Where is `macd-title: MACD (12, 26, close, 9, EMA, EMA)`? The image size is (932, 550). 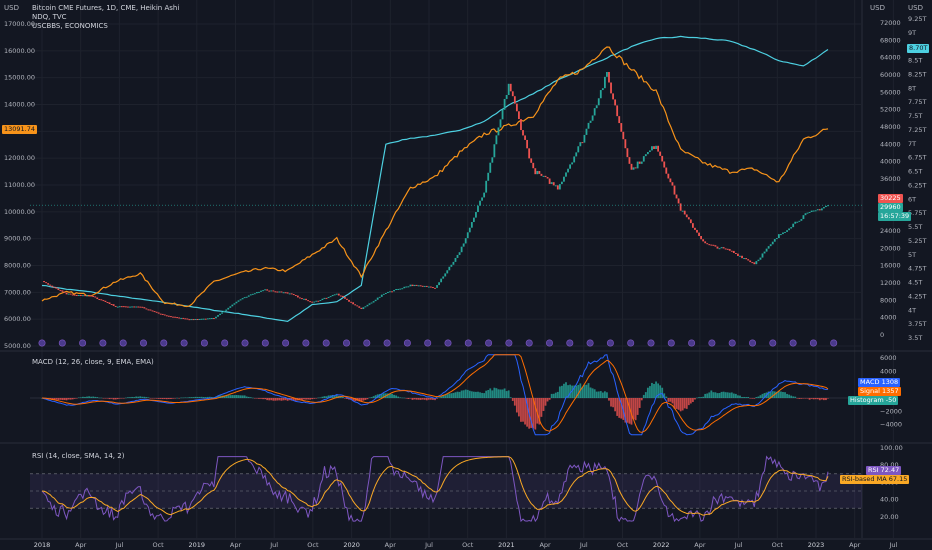 macd-title: MACD (12, 26, close, 9, EMA, EMA) is located at coordinates (93, 362).